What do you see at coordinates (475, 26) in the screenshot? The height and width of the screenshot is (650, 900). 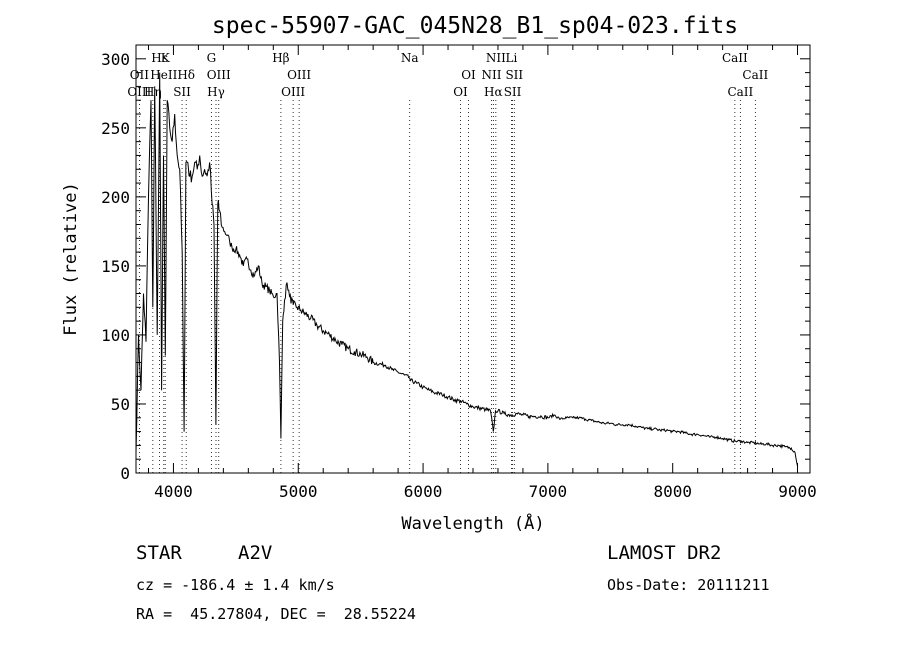 I see `chart-title: spec-55907-GAC_045N28_B1_sp04-023.fits` at bounding box center [475, 26].